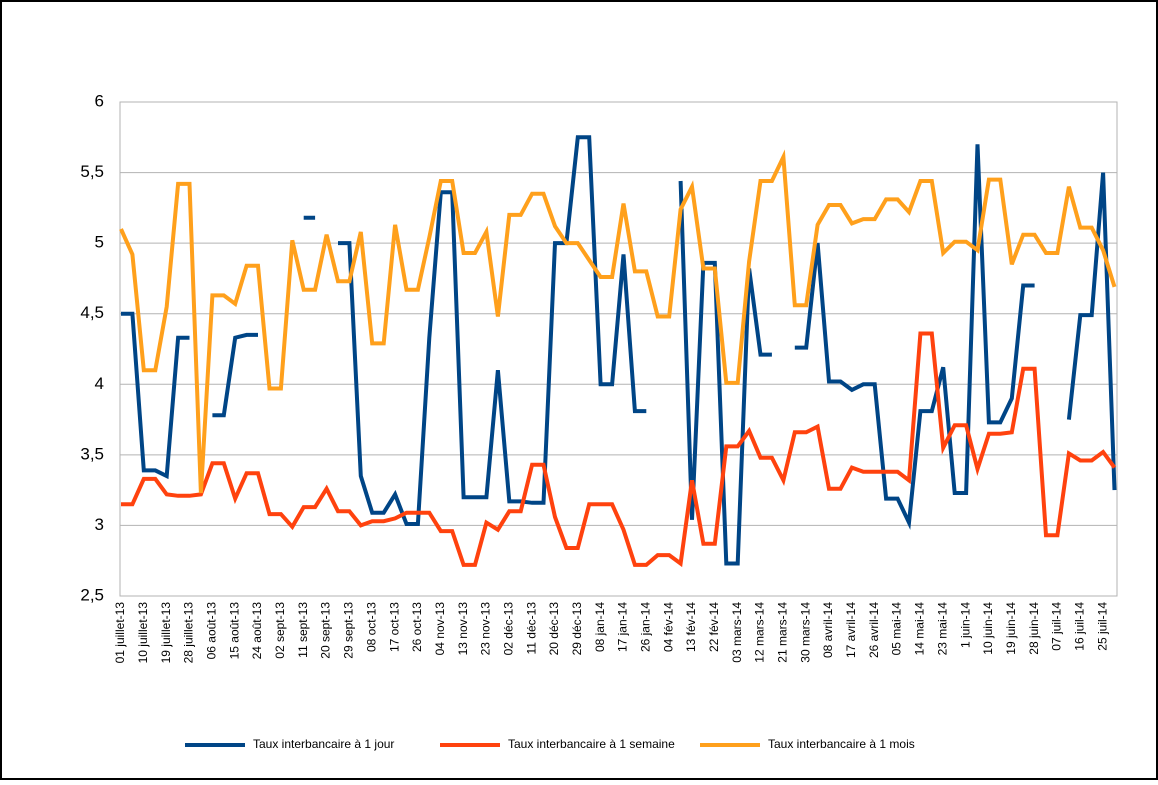 This screenshot has height=785, width=1158. What do you see at coordinates (805, 632) in the screenshot?
I see `x-tick-label: 30 mars-14` at bounding box center [805, 632].